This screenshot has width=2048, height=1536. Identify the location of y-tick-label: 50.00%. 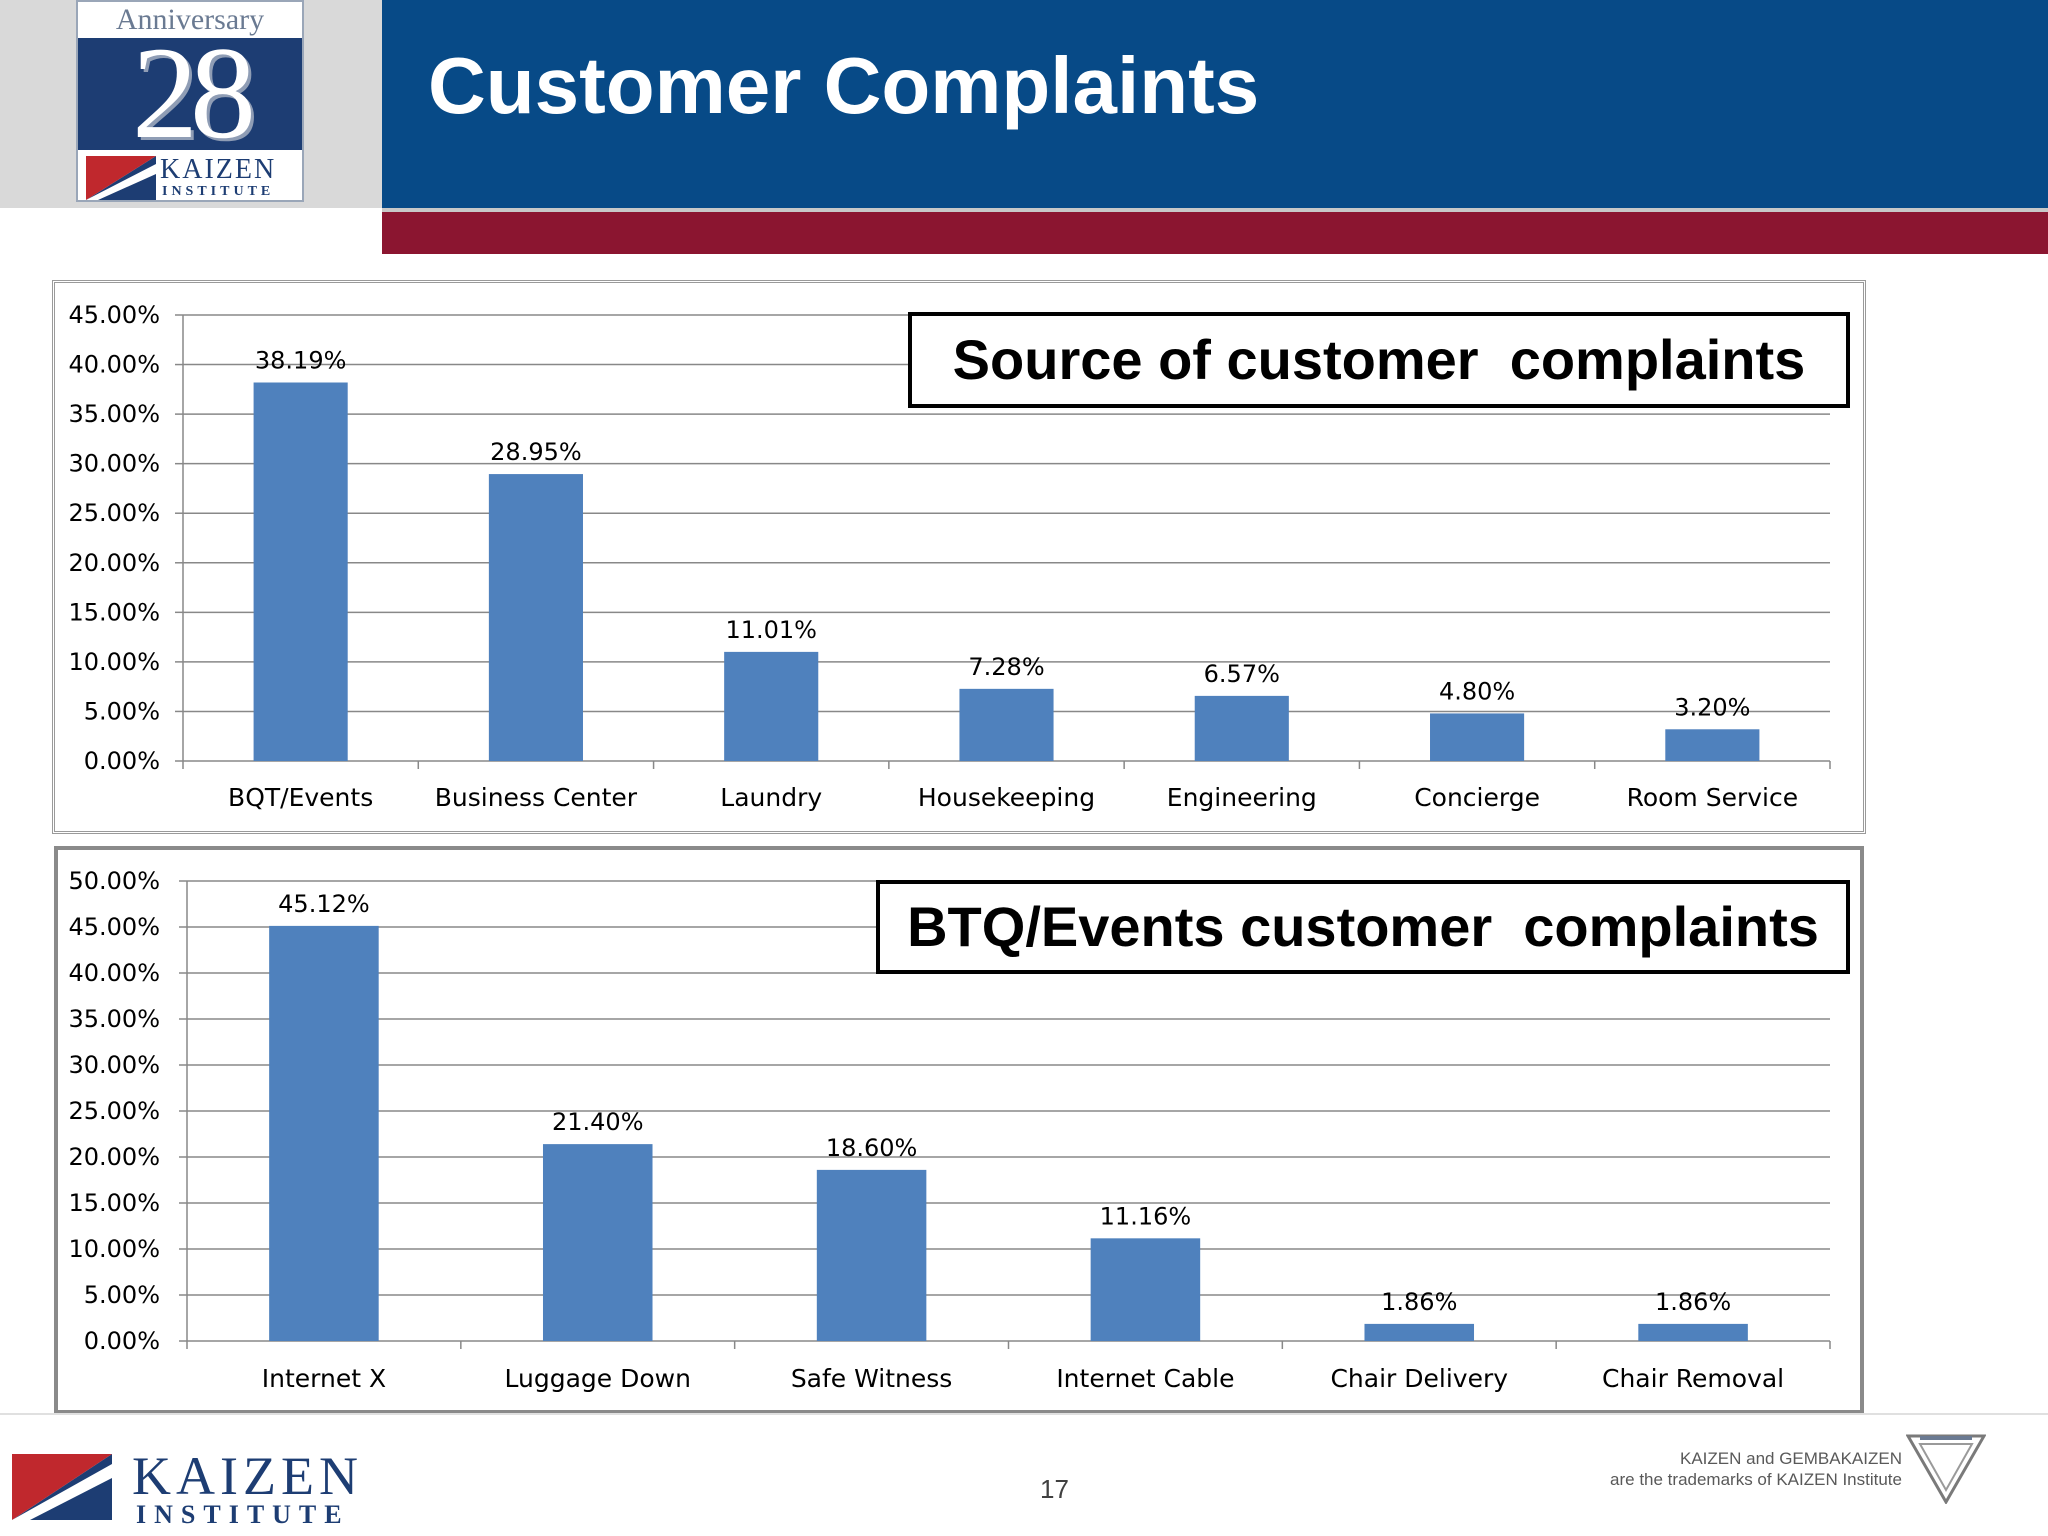
(114, 881).